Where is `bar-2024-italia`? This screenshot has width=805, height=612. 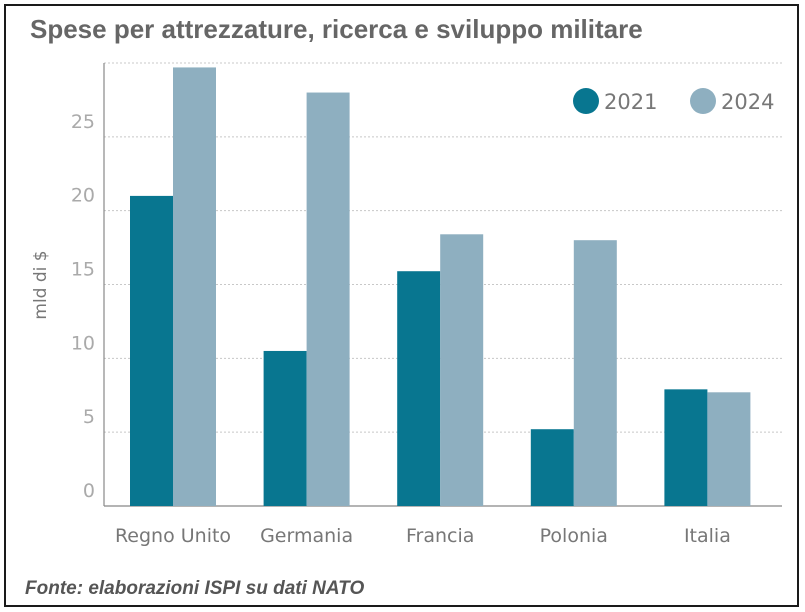 bar-2024-italia is located at coordinates (729, 449).